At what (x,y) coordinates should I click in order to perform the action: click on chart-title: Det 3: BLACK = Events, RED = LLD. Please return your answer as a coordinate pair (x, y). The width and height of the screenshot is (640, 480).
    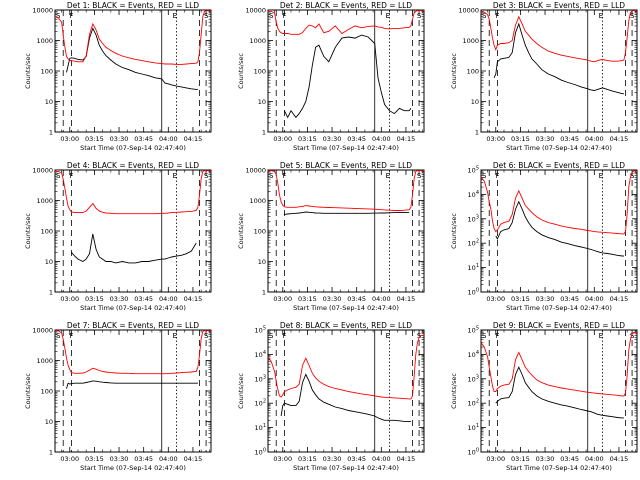
    Looking at the image, I should click on (559, 5).